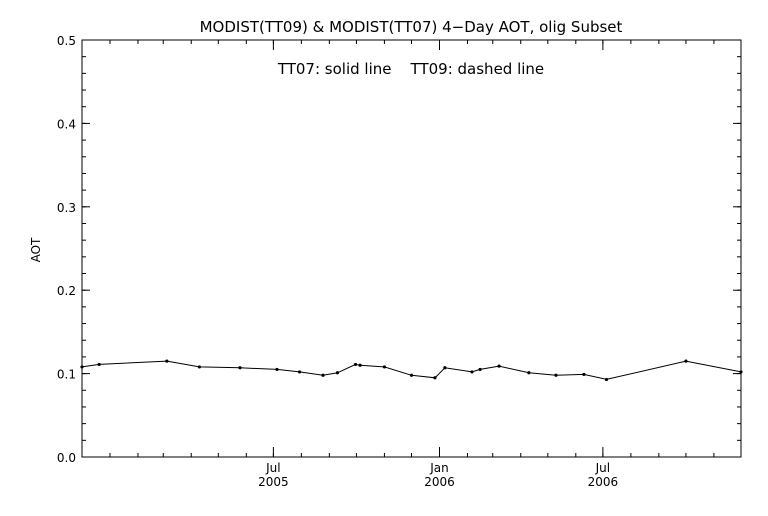 The image size is (768, 516). I want to click on x-tick-label-month: Jan, so click(439, 468).